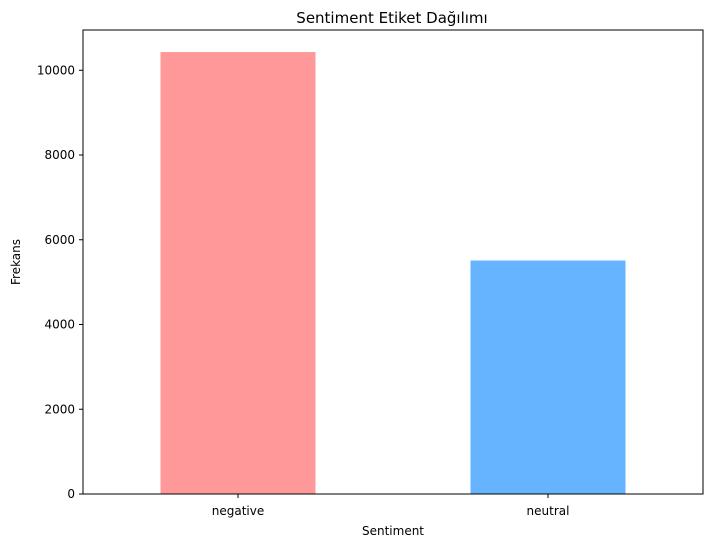 The width and height of the screenshot is (713, 547). What do you see at coordinates (238, 511) in the screenshot?
I see `x-tick-label-negative: negative` at bounding box center [238, 511].